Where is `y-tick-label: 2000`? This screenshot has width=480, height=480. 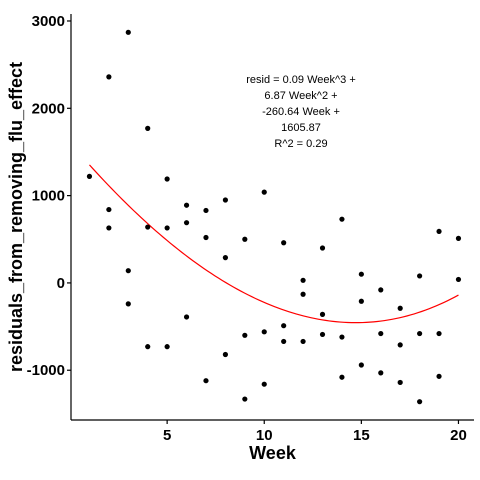 y-tick-label: 2000 is located at coordinates (48, 108).